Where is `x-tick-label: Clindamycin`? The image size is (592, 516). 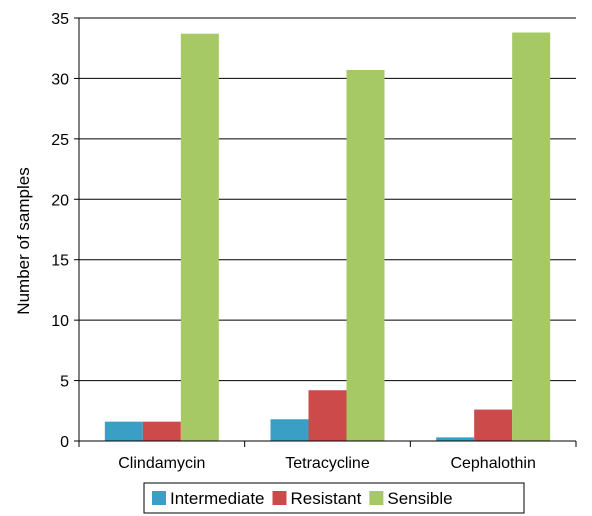 x-tick-label: Clindamycin is located at coordinates (161, 463).